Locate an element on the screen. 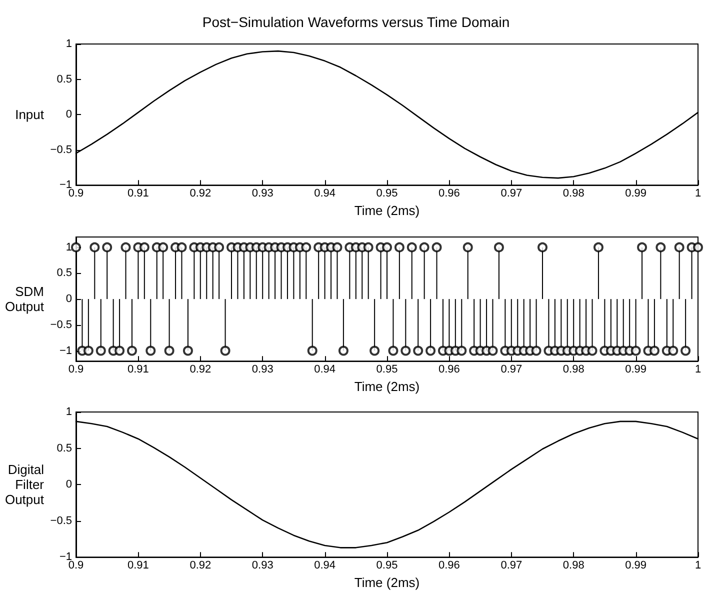 The height and width of the screenshot is (594, 712). y-tick-label: −1 is located at coordinates (65, 350).